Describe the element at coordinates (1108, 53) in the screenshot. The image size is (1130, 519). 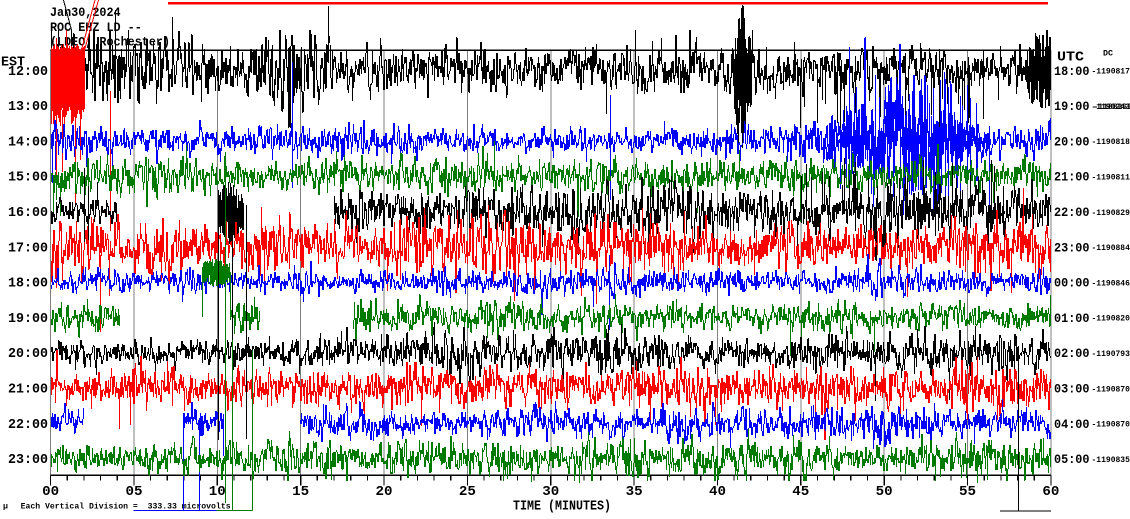
I see `svg-text: DC` at that location.